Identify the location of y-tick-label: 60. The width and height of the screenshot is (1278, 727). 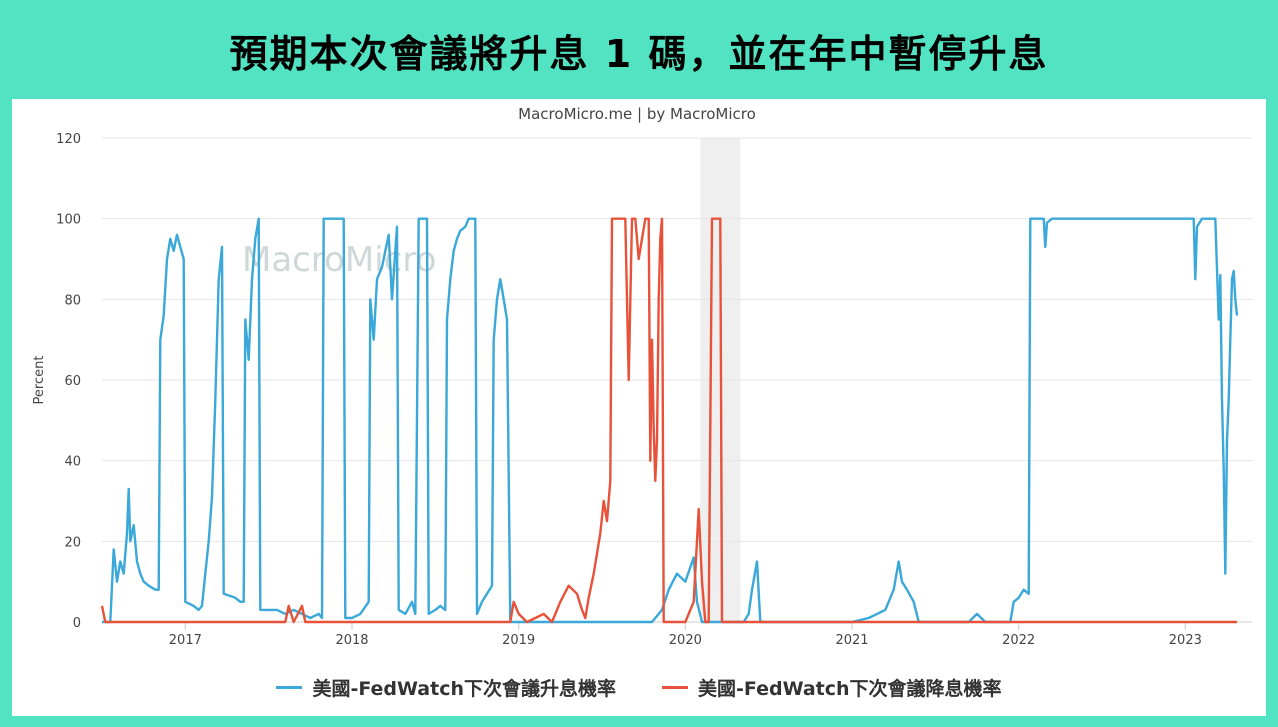
(72, 381).